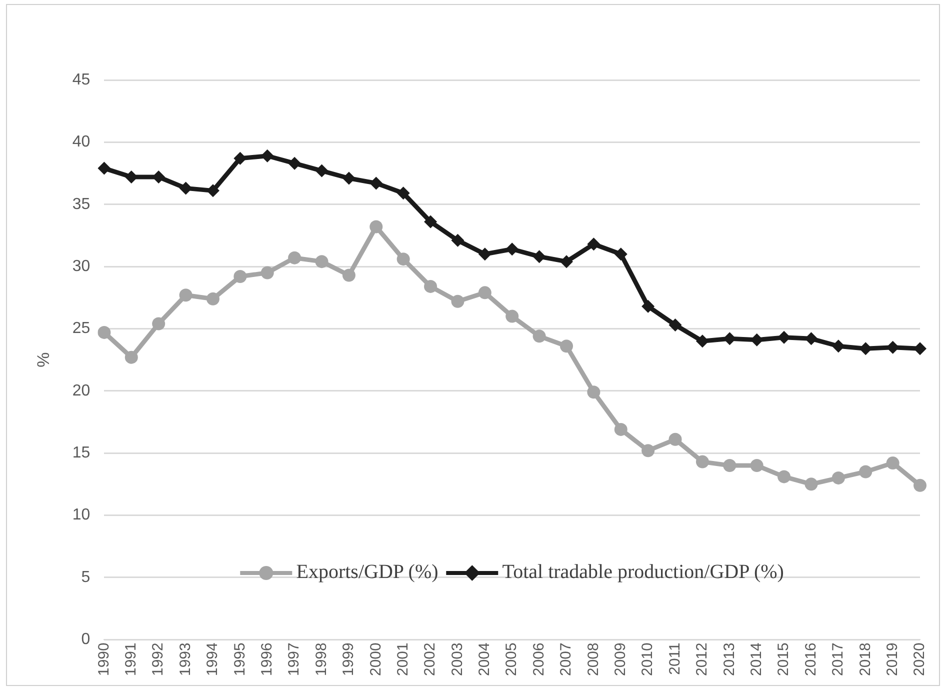 The height and width of the screenshot is (693, 948). Describe the element at coordinates (643, 572) in the screenshot. I see `legend-label: Total tradable production/GDP (%)` at that location.